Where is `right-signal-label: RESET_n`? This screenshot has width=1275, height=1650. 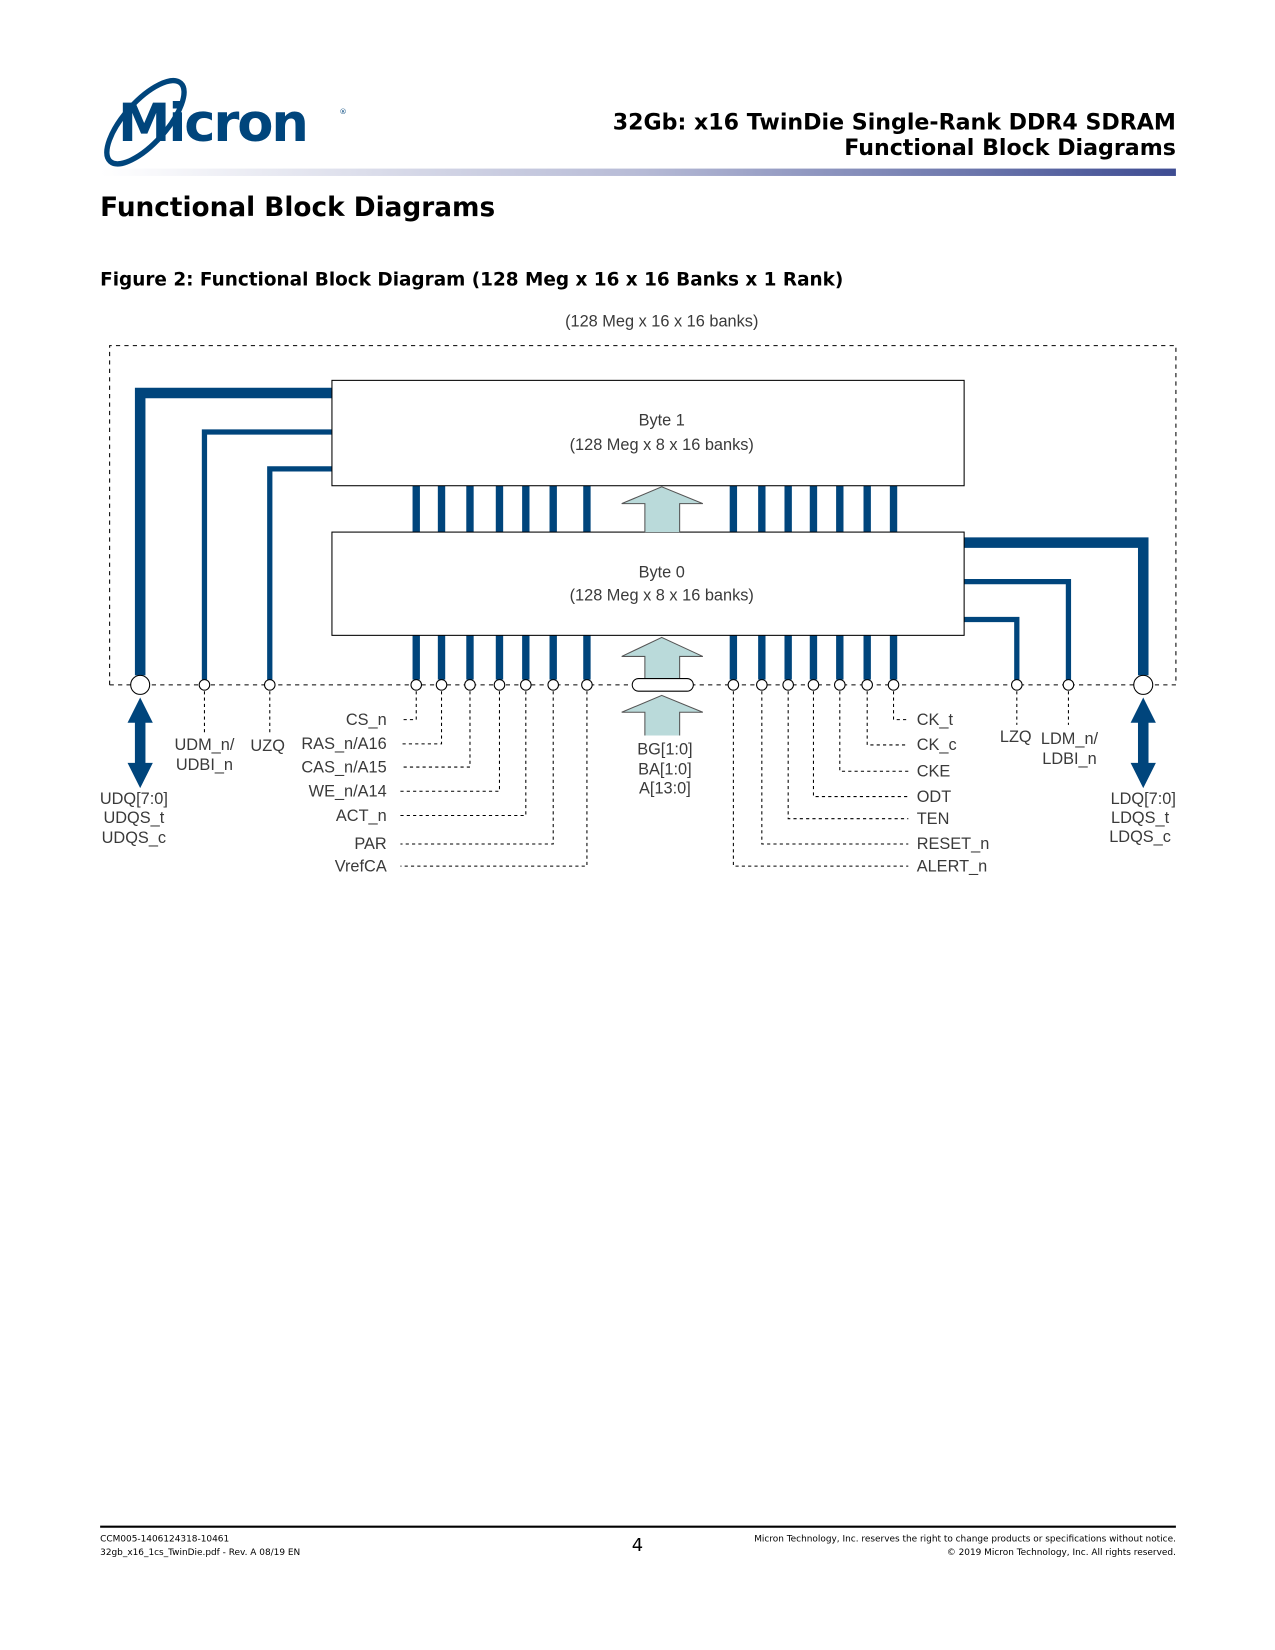
right-signal-label: RESET_n is located at coordinates (953, 844).